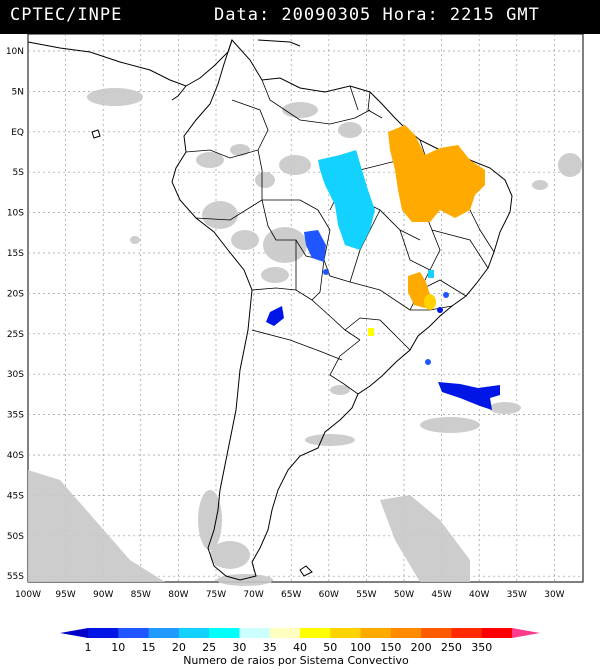  Describe the element at coordinates (209, 647) in the screenshot. I see `colorbar-label: 25` at that location.